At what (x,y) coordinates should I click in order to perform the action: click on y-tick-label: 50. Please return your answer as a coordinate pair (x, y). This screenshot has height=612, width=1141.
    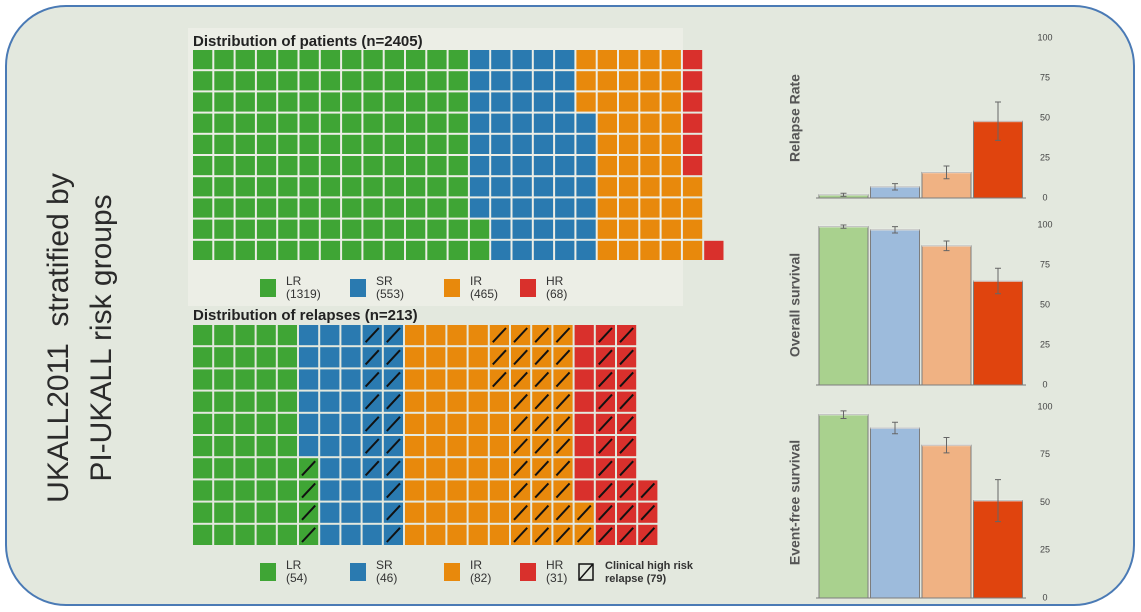
    Looking at the image, I should click on (1045, 304).